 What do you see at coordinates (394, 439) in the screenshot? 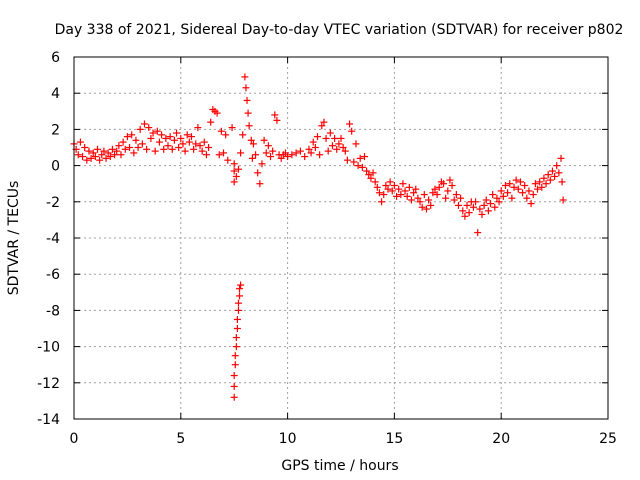
I see `x-tick-label: 15` at bounding box center [394, 439].